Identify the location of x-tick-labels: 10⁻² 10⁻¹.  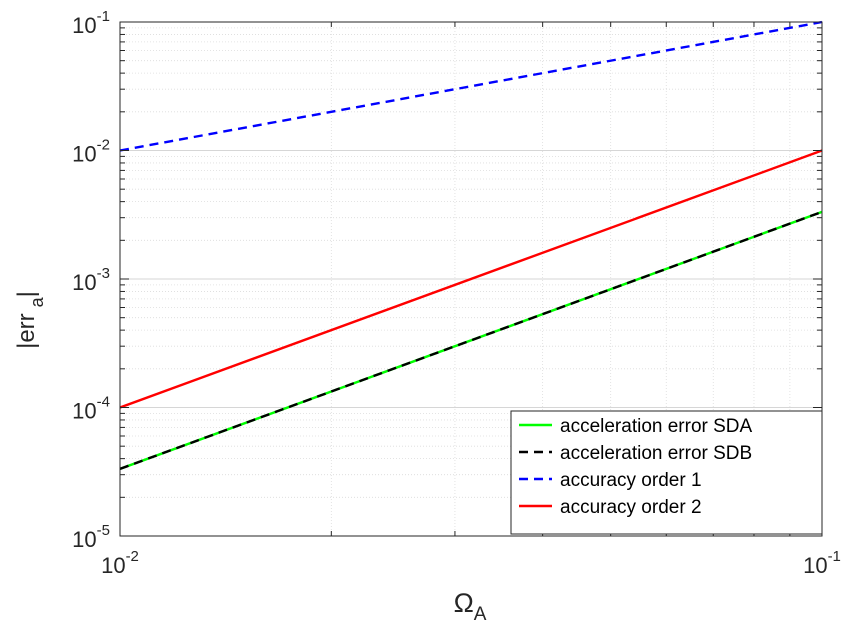
(471, 563).